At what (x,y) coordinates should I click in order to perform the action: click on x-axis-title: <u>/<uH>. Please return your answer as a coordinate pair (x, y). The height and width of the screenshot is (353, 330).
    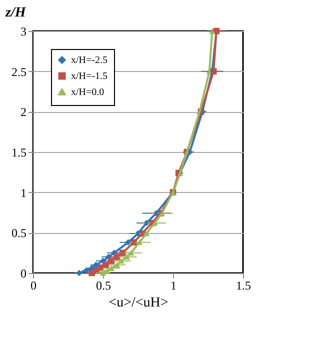
    Looking at the image, I should click on (138, 303).